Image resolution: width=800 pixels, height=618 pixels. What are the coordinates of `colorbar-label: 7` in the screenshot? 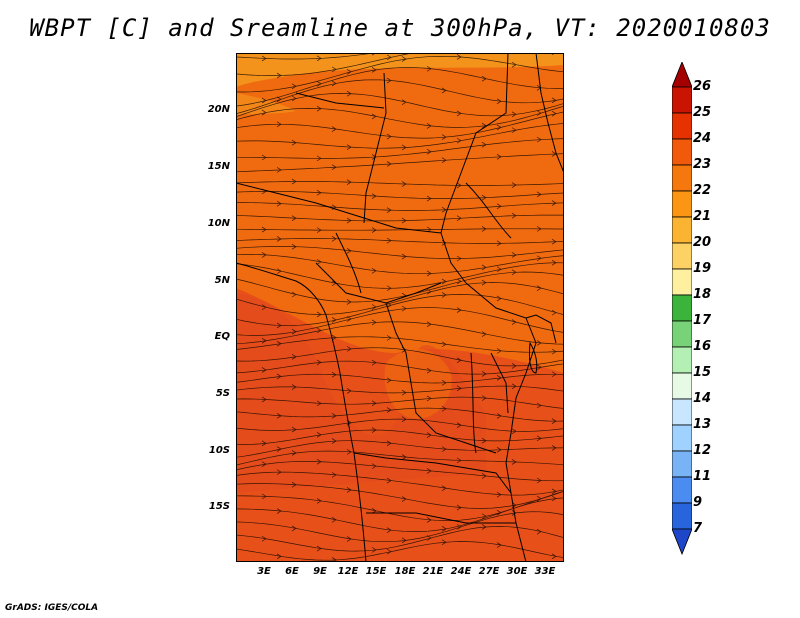 It's located at (698, 528).